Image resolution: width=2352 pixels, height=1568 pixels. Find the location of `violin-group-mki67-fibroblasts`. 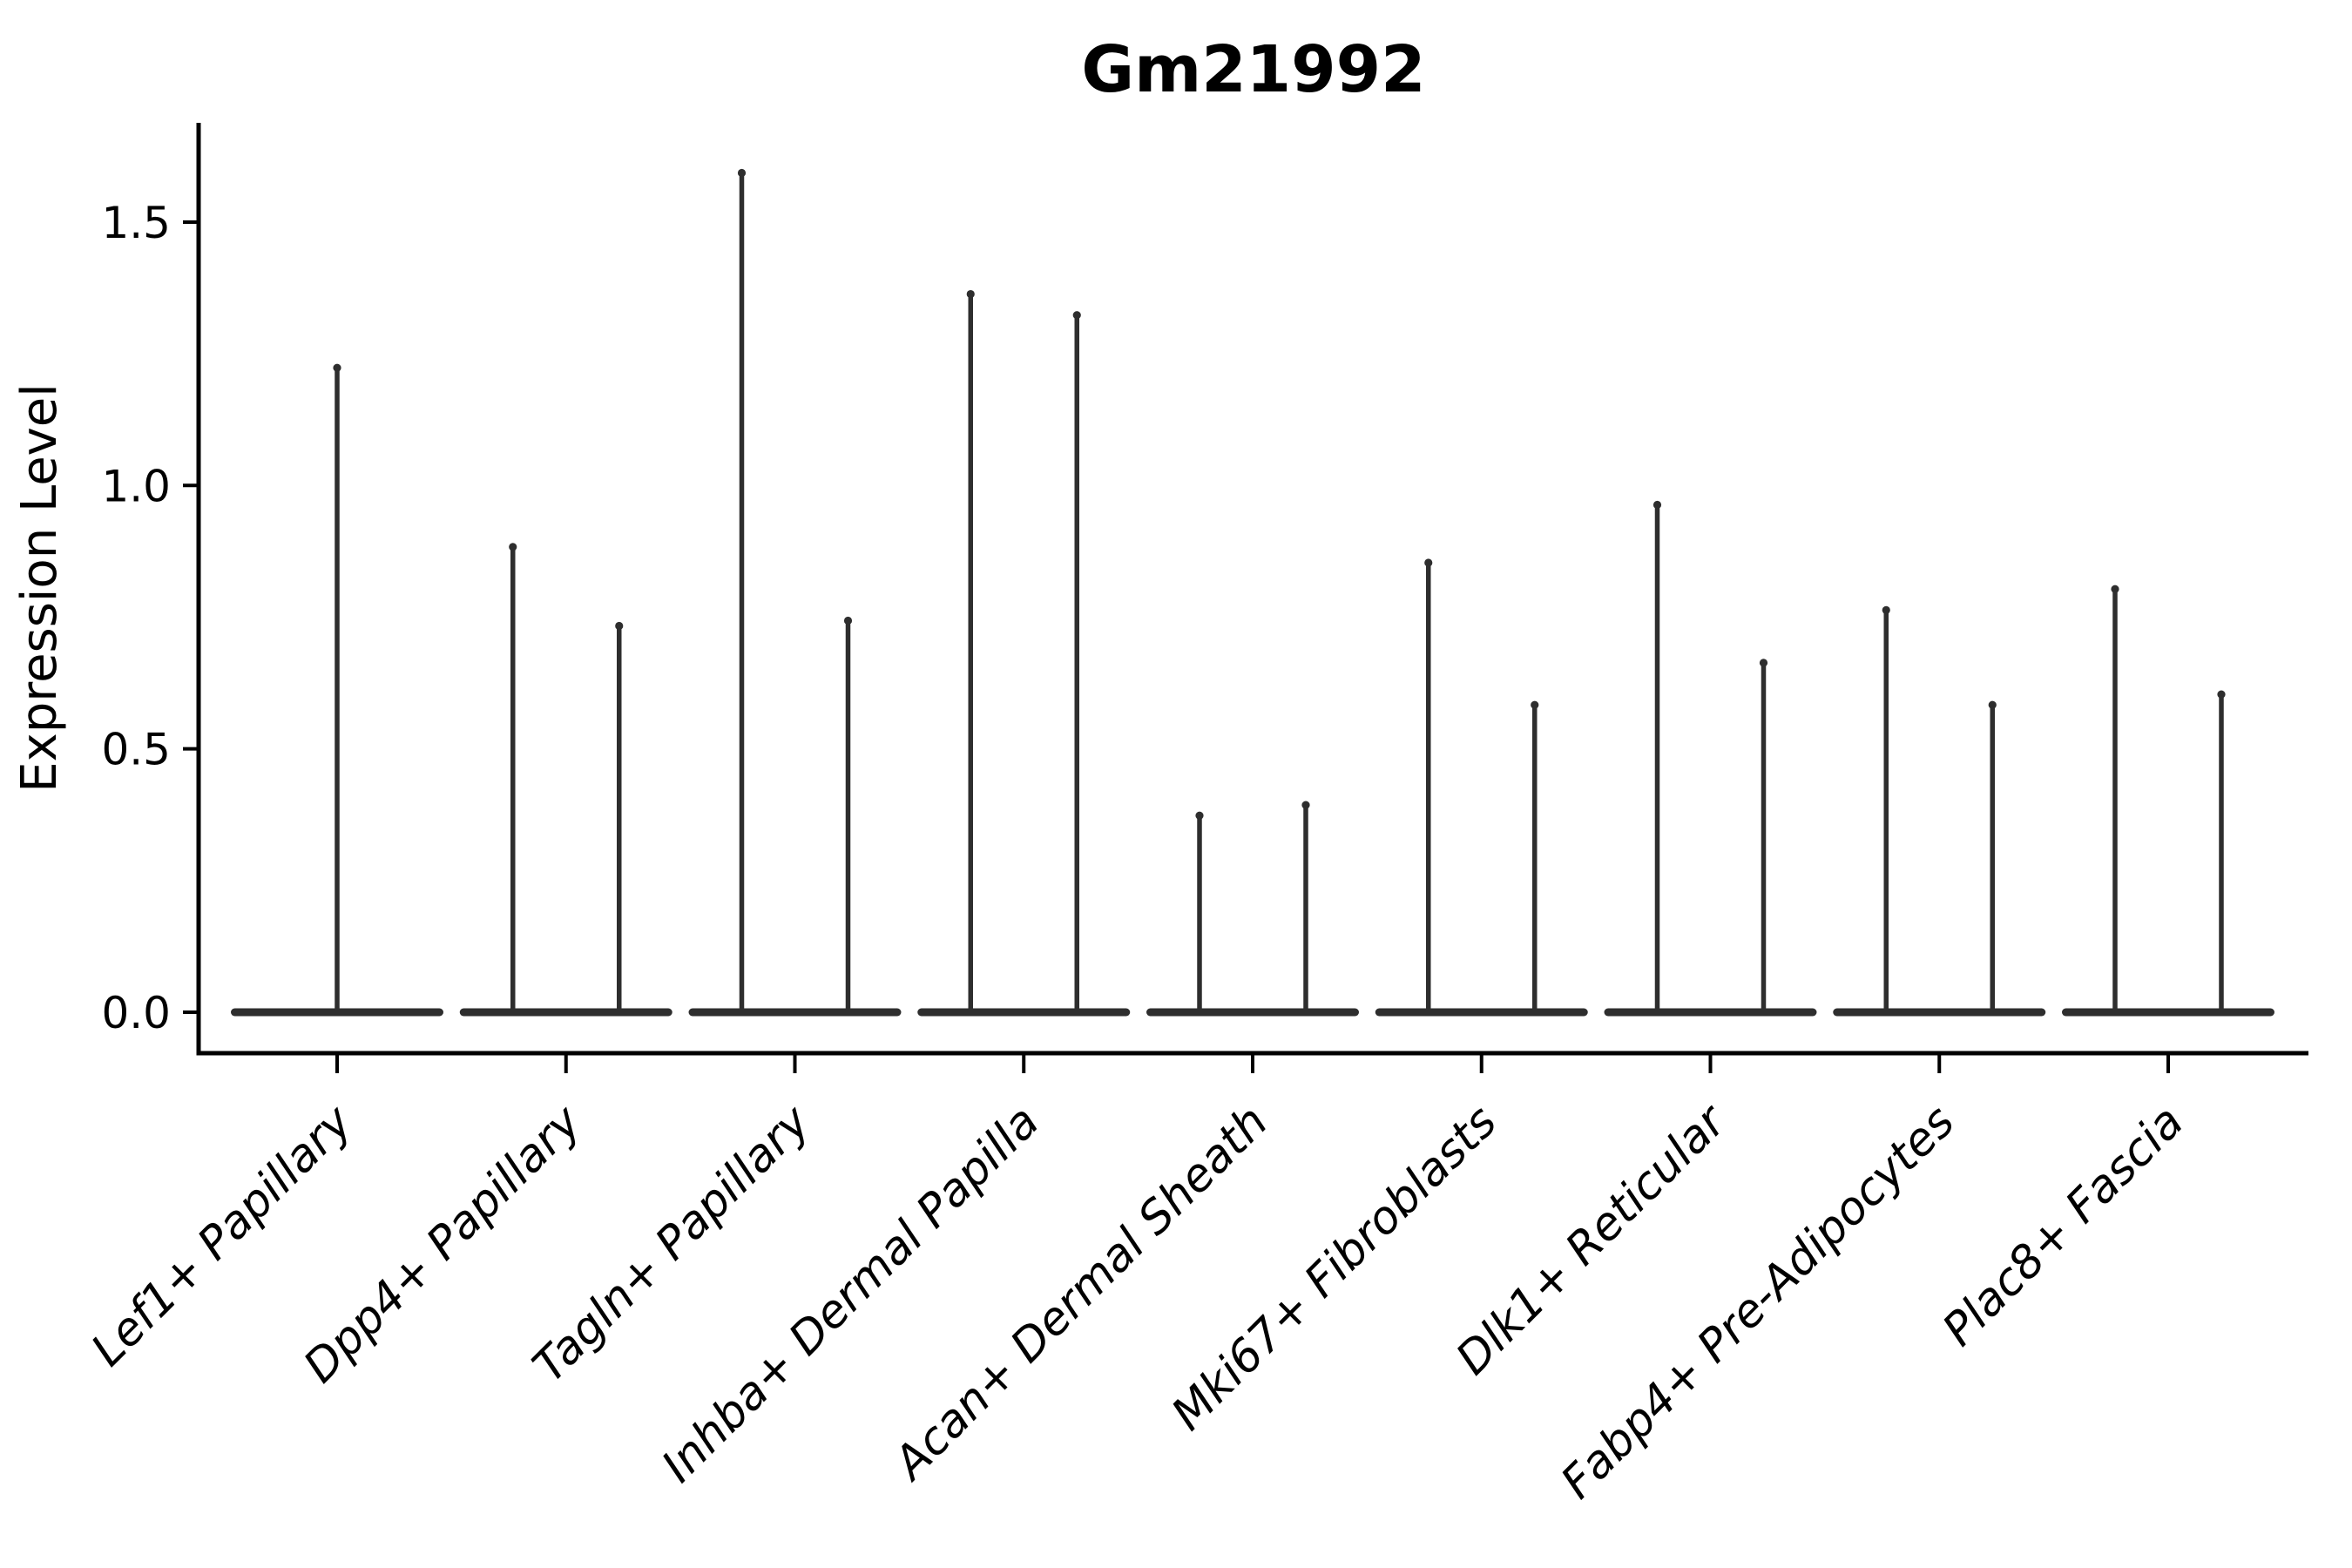

violin-group-mki67-fibroblasts is located at coordinates (1481, 787).